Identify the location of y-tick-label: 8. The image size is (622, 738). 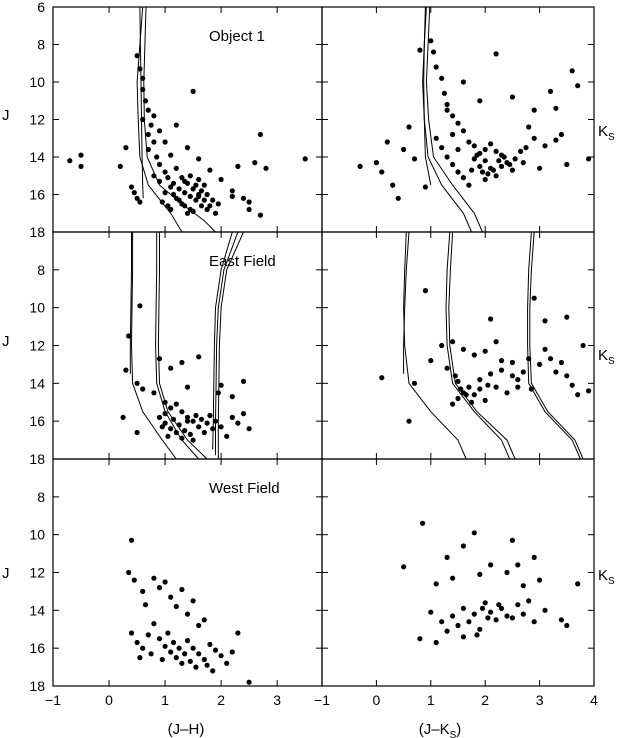
(41, 45).